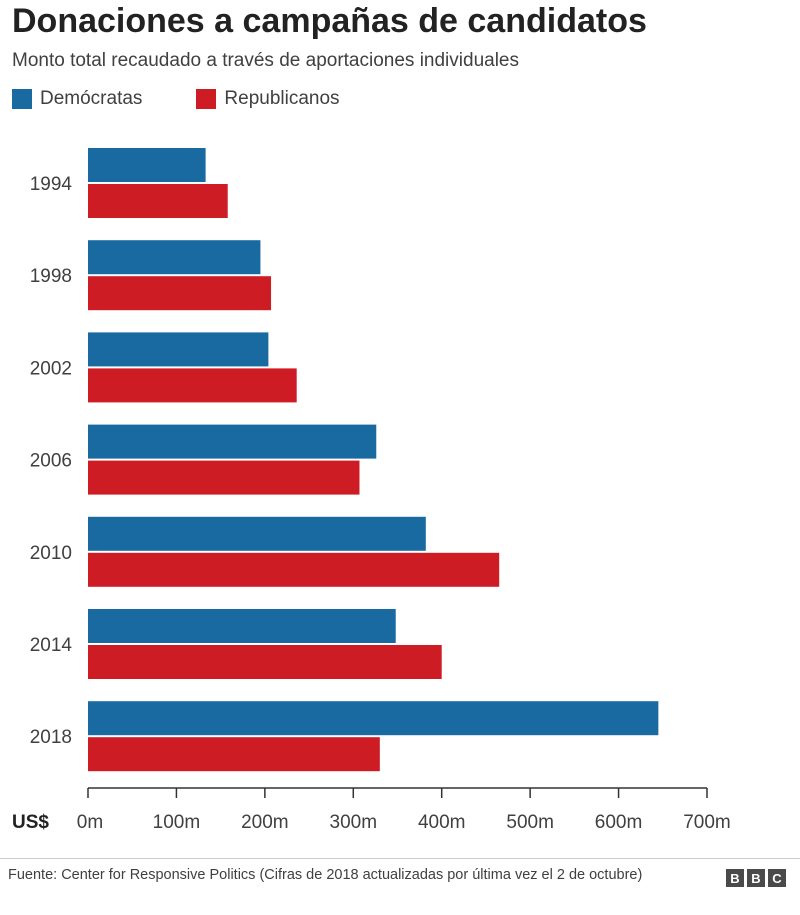 This screenshot has width=800, height=915. I want to click on bar-republicanos-1994, so click(158, 201).